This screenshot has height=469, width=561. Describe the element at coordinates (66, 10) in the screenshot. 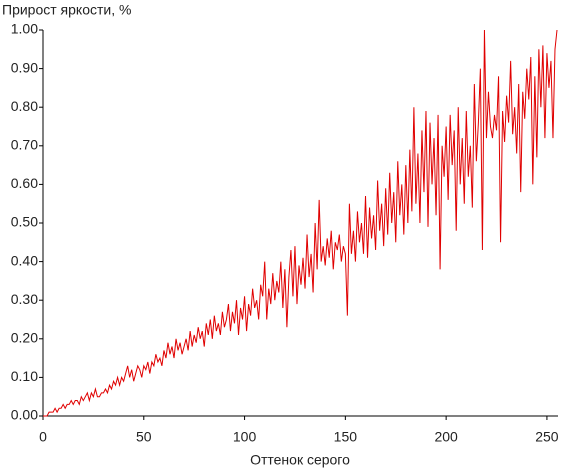

I see `chart-title: Прирост яркости, %` at that location.